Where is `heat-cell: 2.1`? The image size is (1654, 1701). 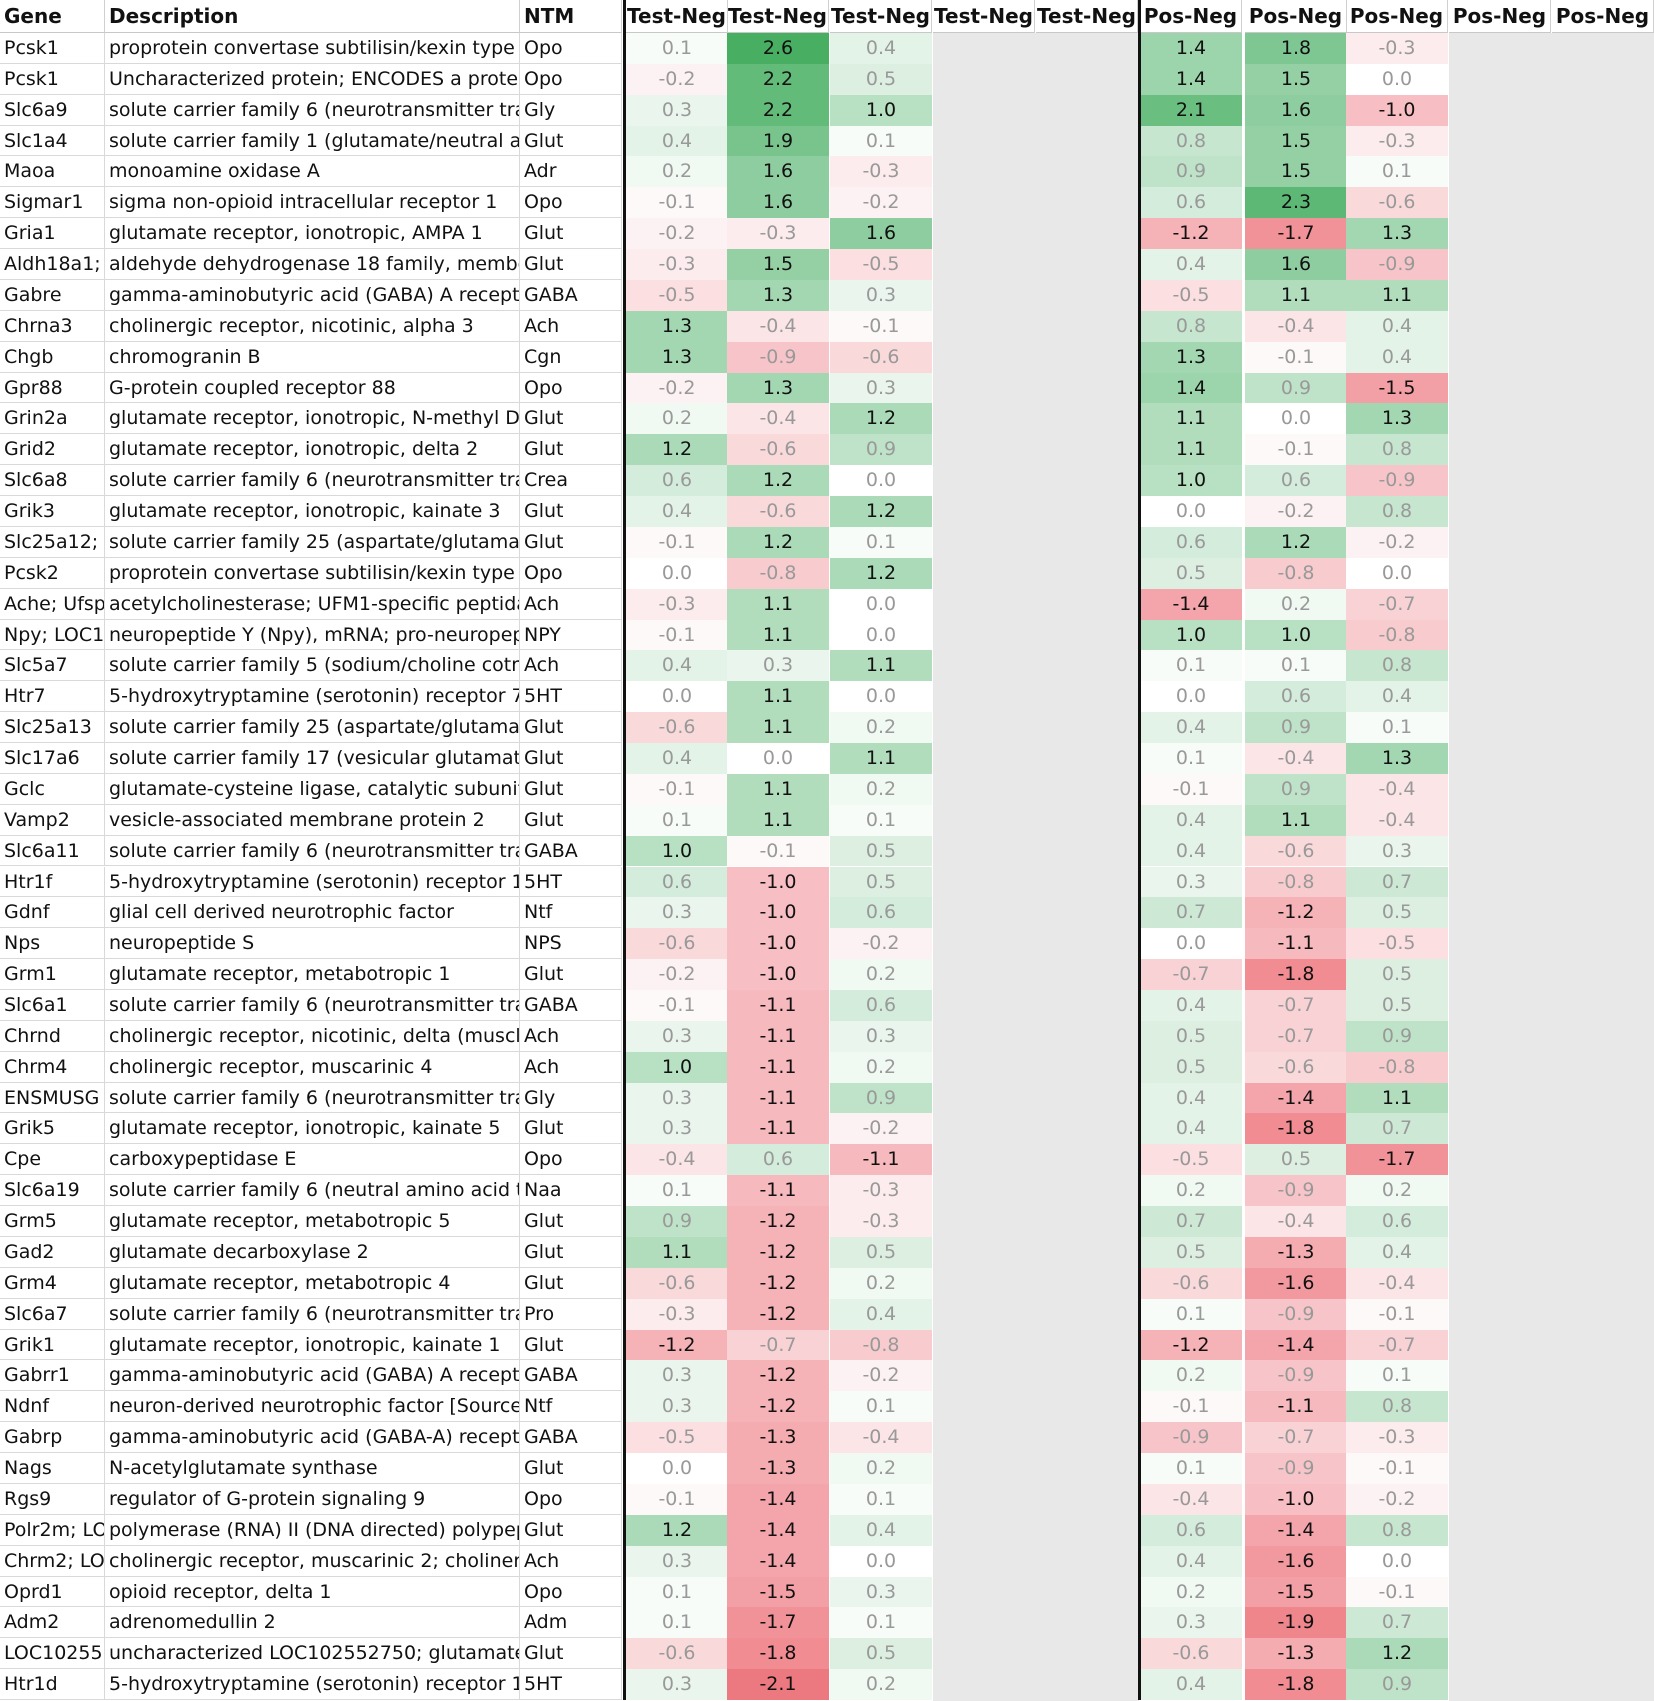 heat-cell: 2.1 is located at coordinates (1191, 110).